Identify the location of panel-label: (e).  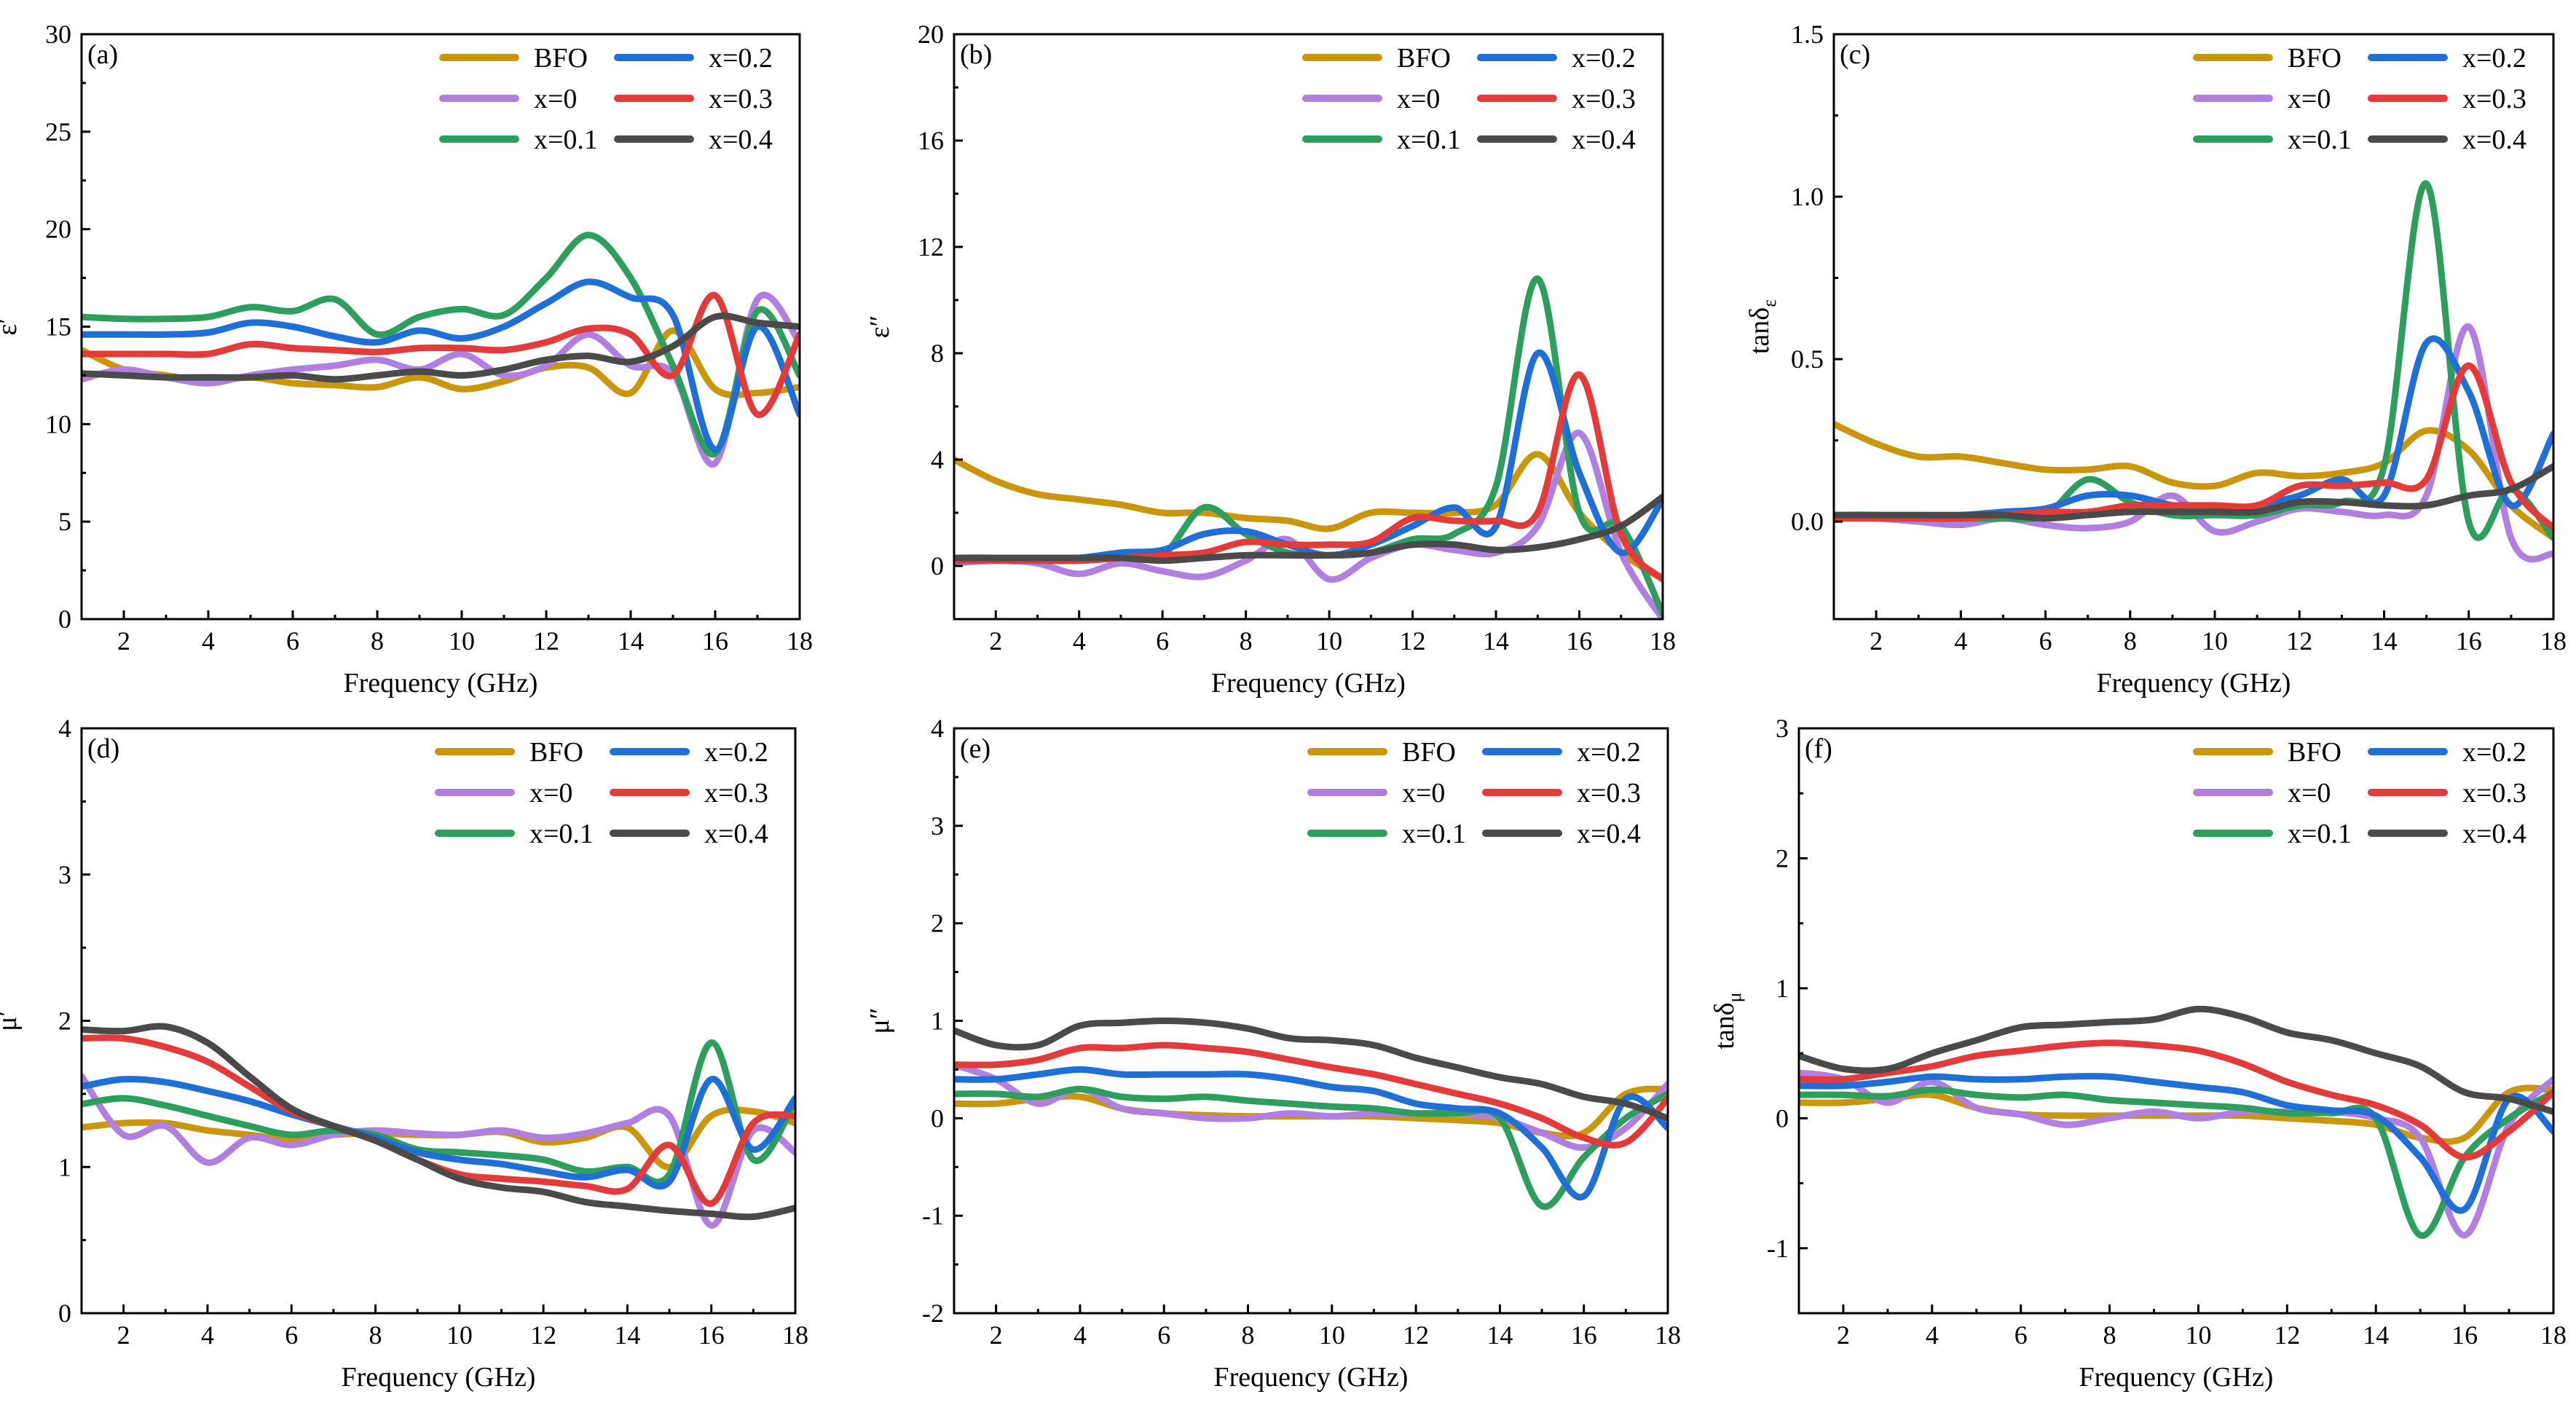
(975, 748).